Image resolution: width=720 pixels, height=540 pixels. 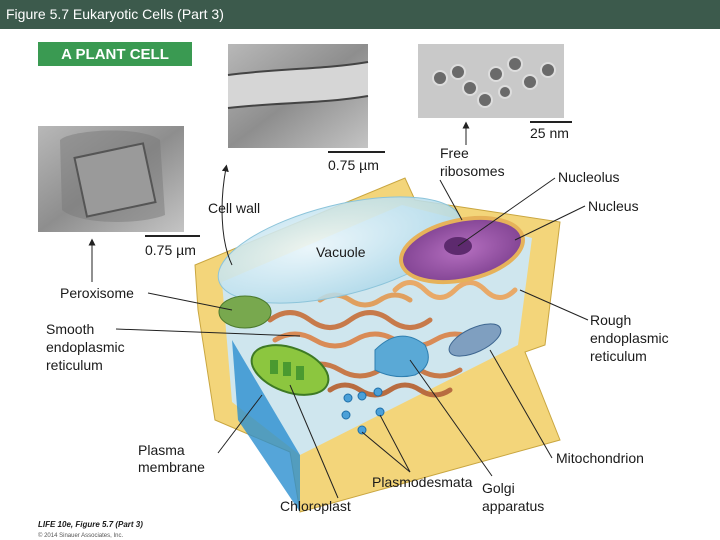 What do you see at coordinates (70, 329) in the screenshot?
I see `label: Smooth` at bounding box center [70, 329].